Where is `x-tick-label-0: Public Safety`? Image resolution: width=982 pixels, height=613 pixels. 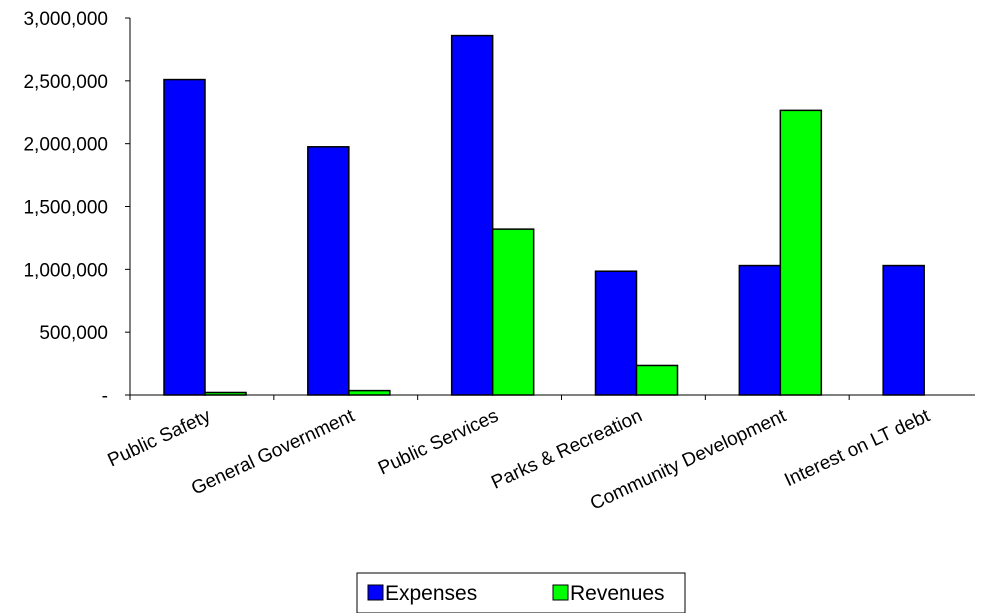
x-tick-label-0: Public Safety is located at coordinates (160, 438).